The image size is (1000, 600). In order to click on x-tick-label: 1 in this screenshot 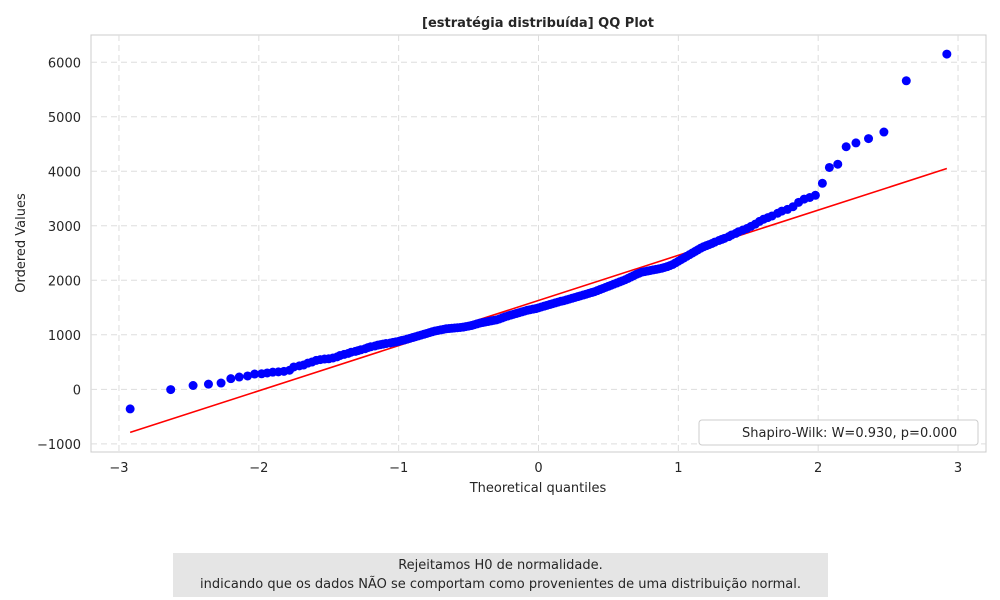, I will do `click(678, 468)`.